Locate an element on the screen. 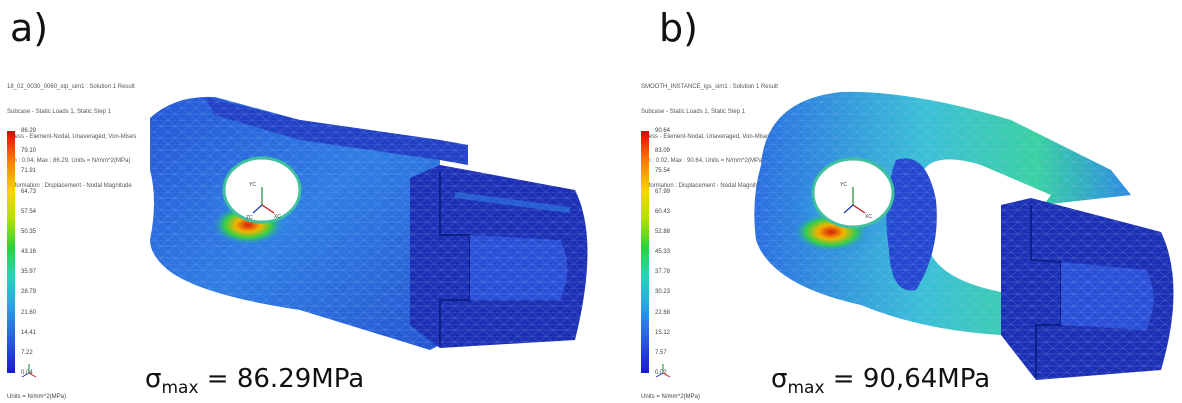 The image size is (1182, 403). sigma-max-label: σmax = 90,64MPa is located at coordinates (880, 381).